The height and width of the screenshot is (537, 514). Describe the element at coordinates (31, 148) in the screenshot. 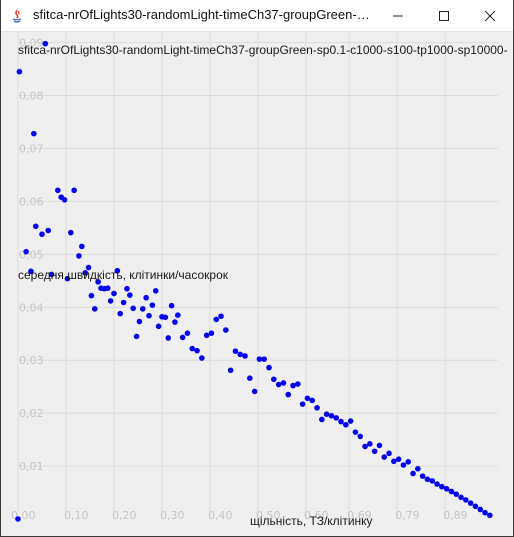

I see `y-tick-label: 0,07` at that location.